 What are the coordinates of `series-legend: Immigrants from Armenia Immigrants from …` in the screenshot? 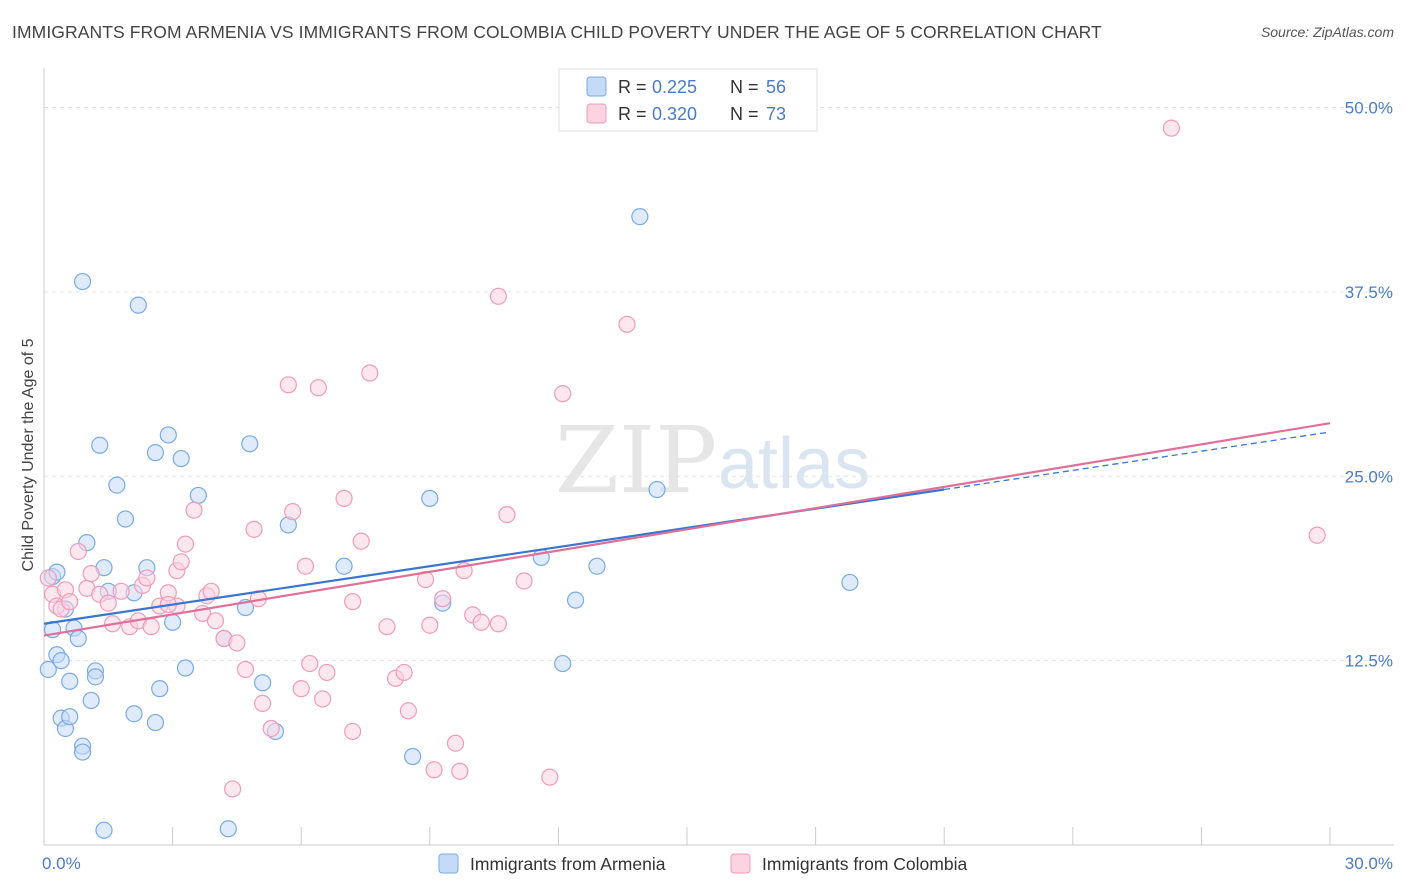 It's located at (702, 863).